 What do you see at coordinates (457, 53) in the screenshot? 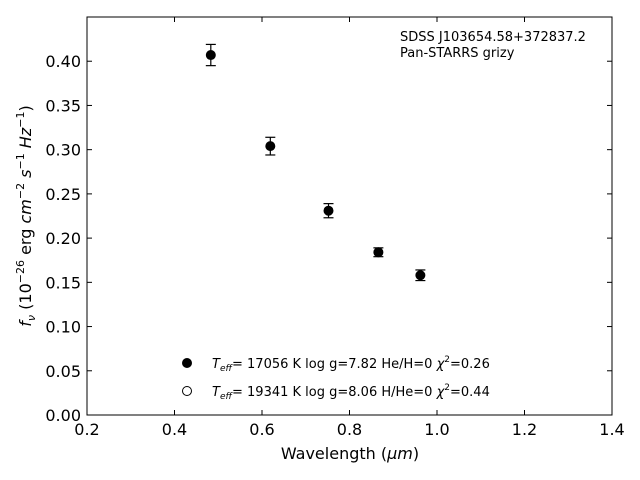
I see `source-annotation-2: Pan-STARRS grizy` at bounding box center [457, 53].